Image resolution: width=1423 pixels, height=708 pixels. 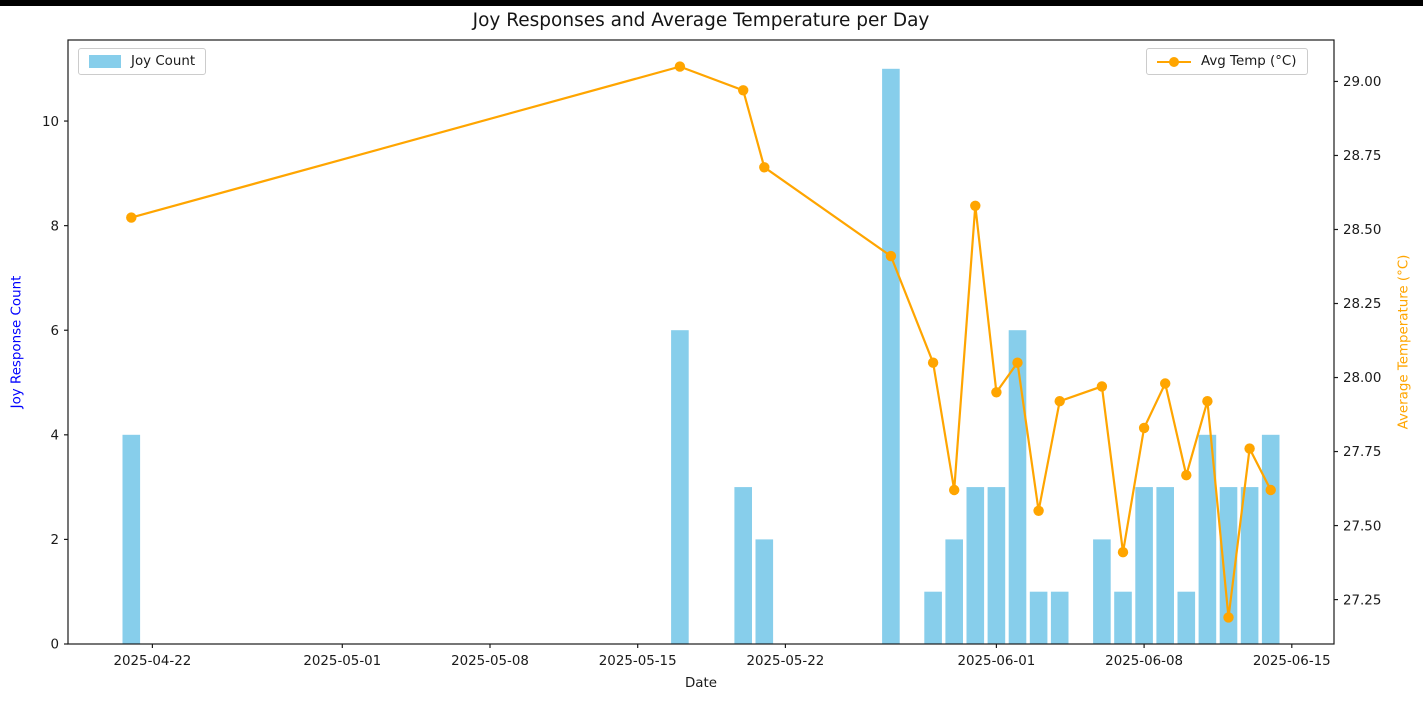 What do you see at coordinates (54, 331) in the screenshot?
I see `y-tick-label-left: 6` at bounding box center [54, 331].